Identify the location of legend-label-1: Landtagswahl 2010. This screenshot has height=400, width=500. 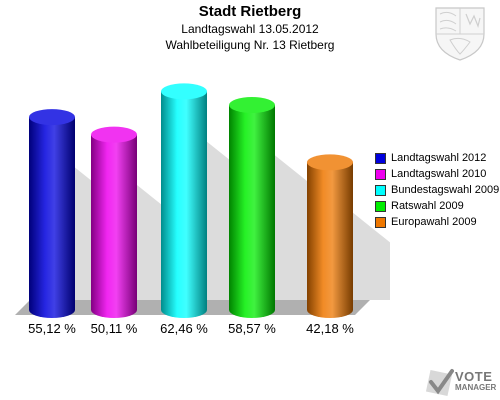
(439, 174).